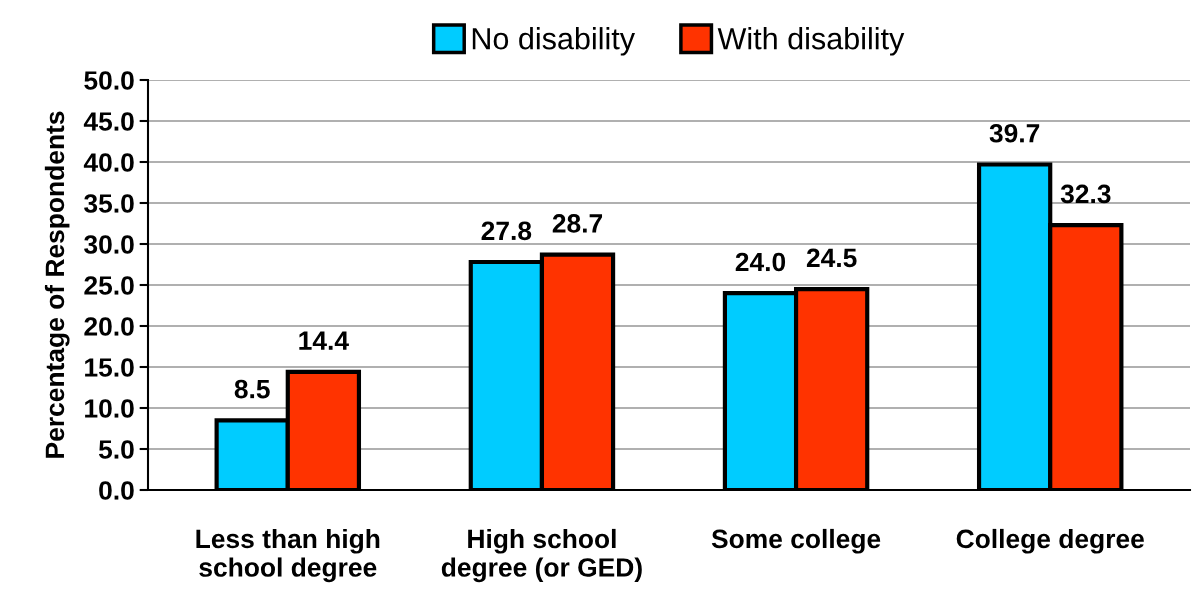 The height and width of the screenshot is (594, 1193). What do you see at coordinates (109, 285) in the screenshot?
I see `y-tick-label: 25.0` at bounding box center [109, 285].